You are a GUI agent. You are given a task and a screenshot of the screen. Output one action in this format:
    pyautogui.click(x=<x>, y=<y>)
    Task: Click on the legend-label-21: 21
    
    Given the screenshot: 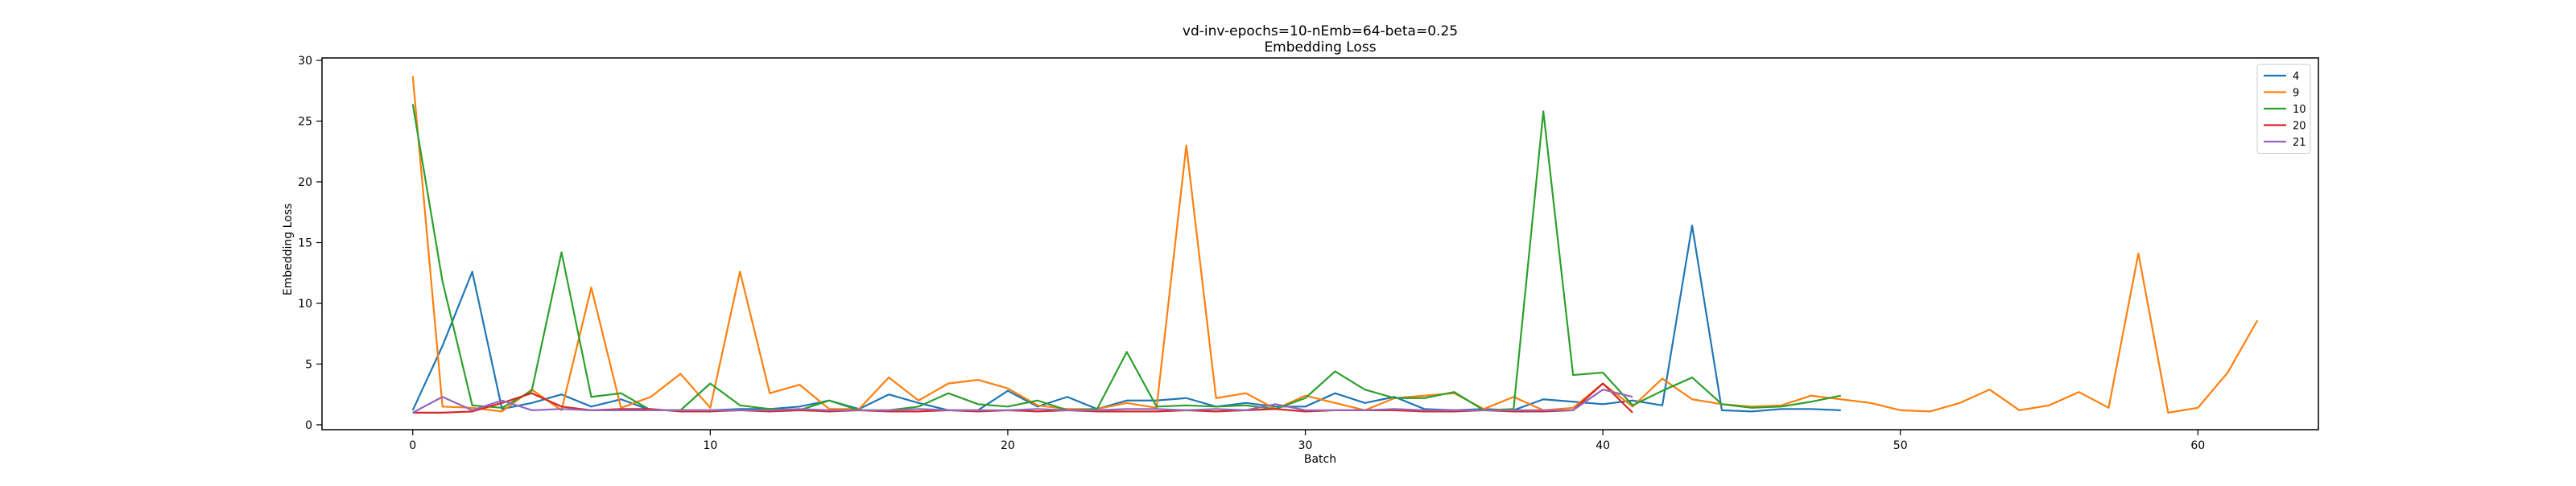 What is the action you would take?
    pyautogui.click(x=2299, y=143)
    